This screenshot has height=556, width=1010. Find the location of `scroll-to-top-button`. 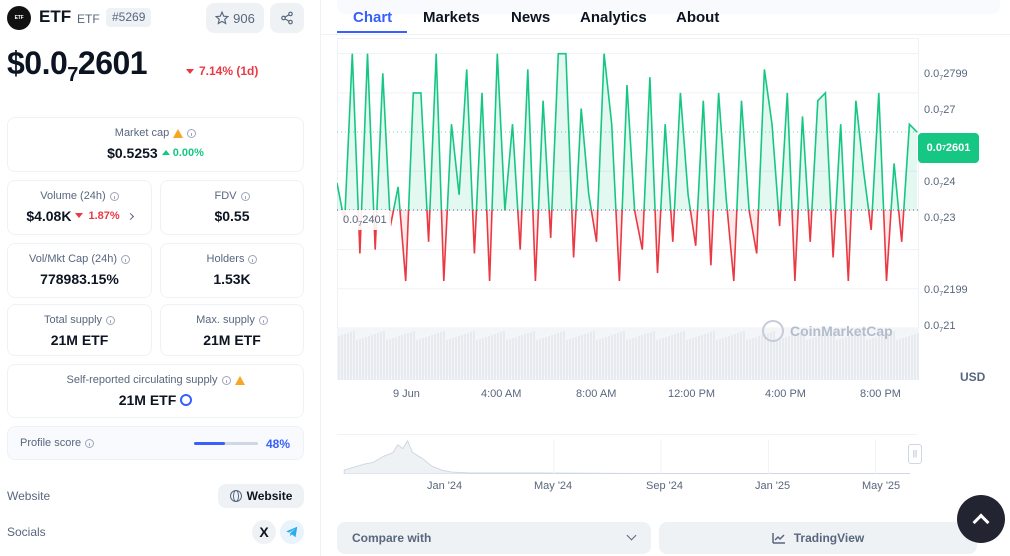

scroll-to-top-button is located at coordinates (981, 519).